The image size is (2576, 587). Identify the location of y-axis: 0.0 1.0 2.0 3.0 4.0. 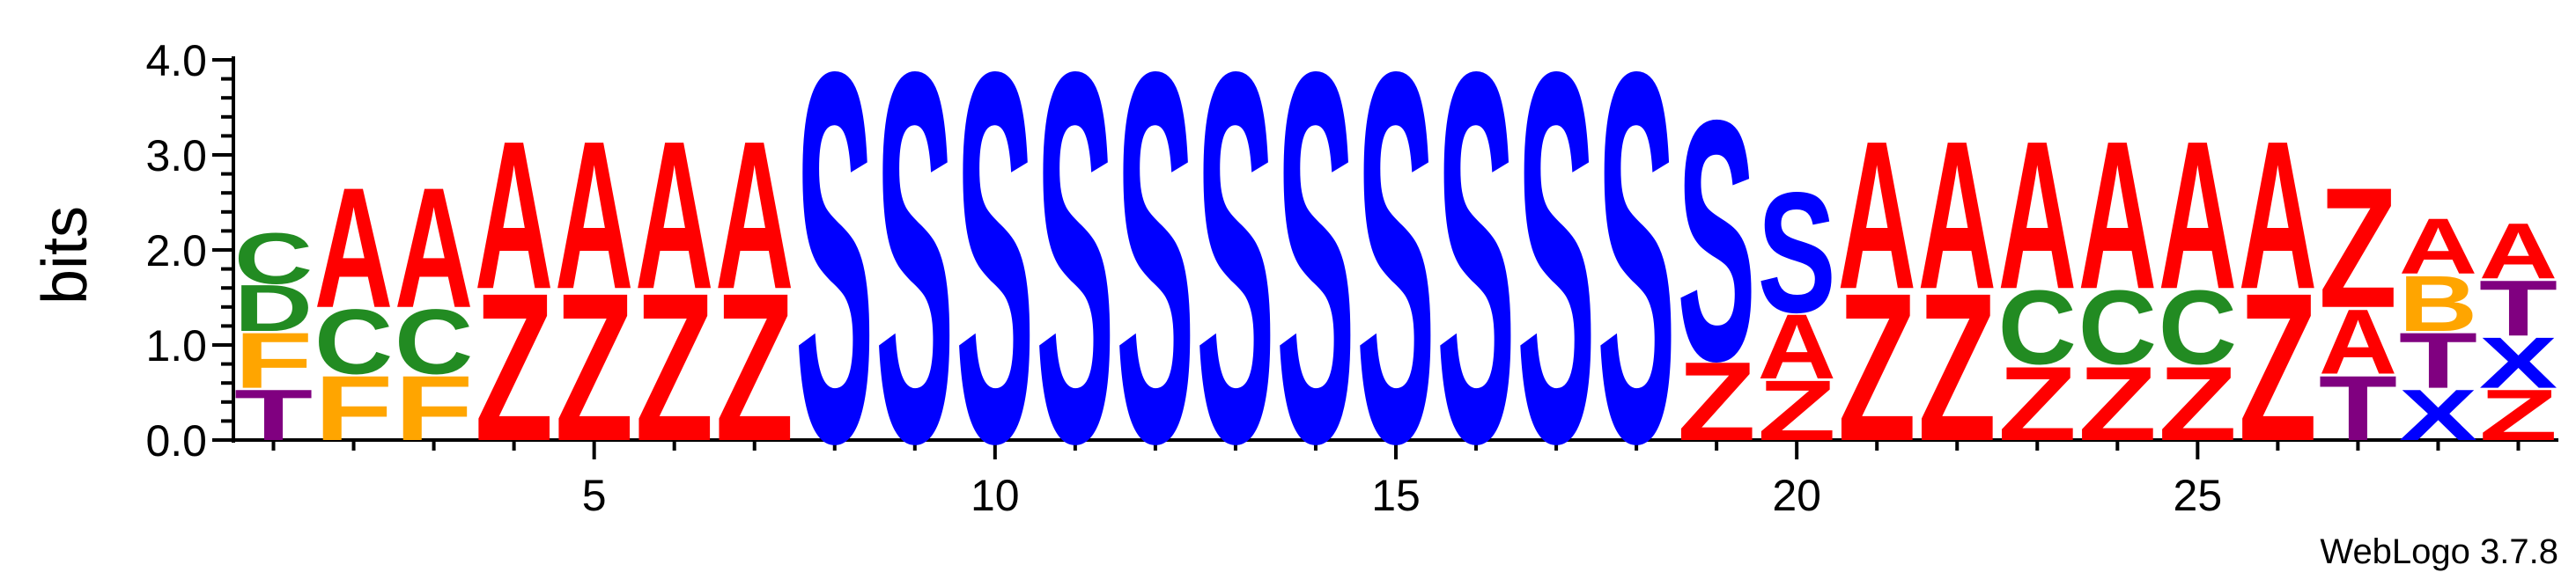
(190, 251).